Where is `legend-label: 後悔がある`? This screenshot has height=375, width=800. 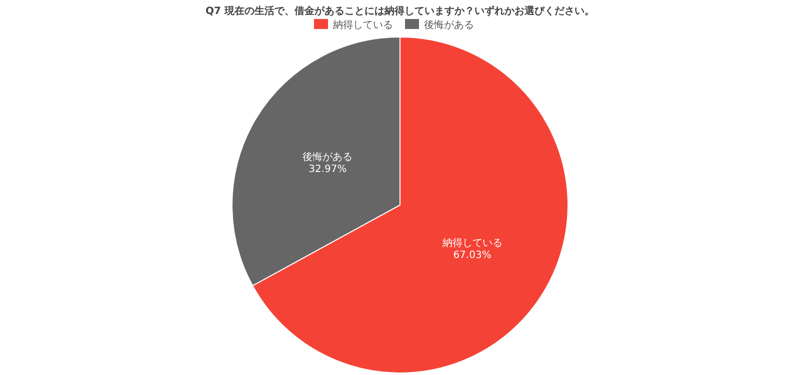
legend-label: 後悔がある is located at coordinates (449, 25).